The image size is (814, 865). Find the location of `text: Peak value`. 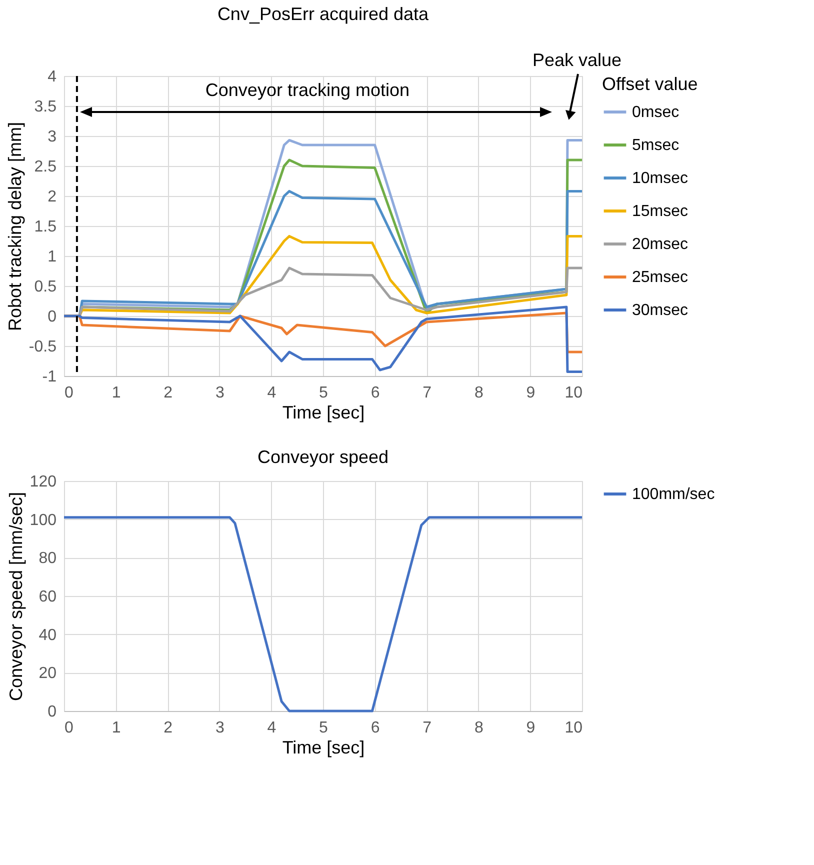

text: Peak value is located at coordinates (577, 60).